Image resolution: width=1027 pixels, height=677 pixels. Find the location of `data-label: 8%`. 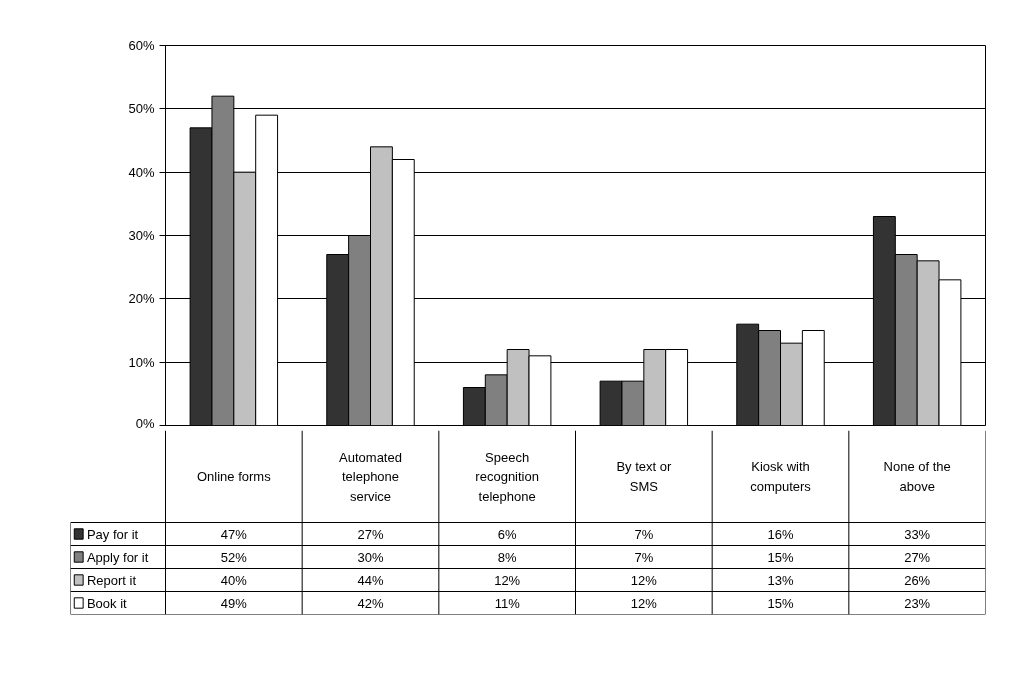

data-label: 8% is located at coordinates (507, 557).